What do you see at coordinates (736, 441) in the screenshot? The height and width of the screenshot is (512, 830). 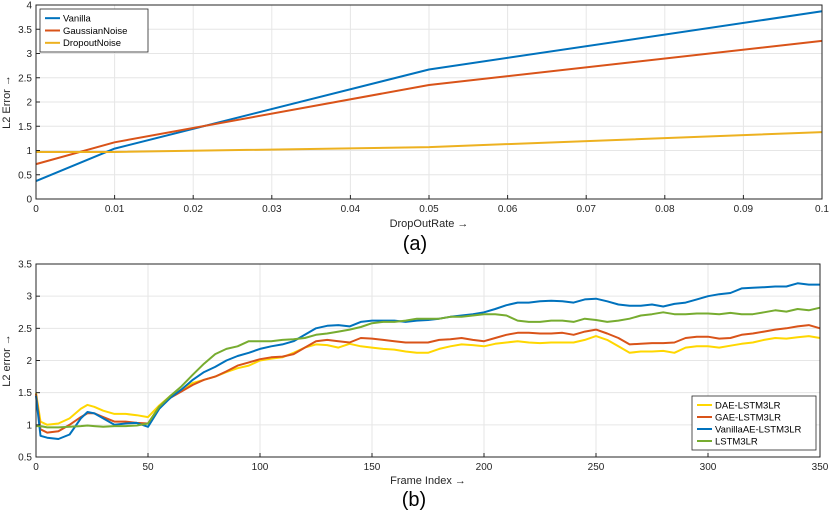 I see `legend-label: LSTM3LR` at bounding box center [736, 441].